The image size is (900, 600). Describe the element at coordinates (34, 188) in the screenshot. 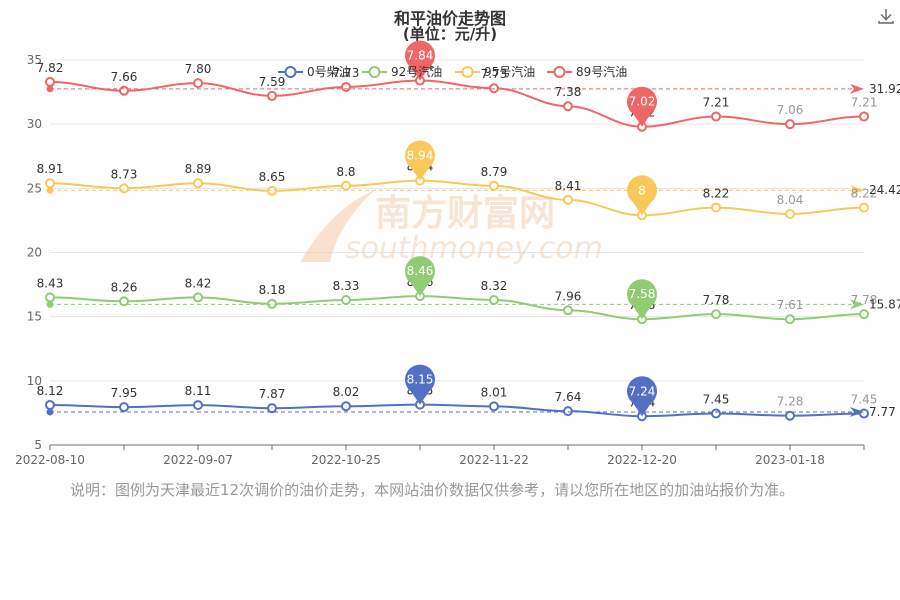

I see `y-tick-label: 25` at that location.